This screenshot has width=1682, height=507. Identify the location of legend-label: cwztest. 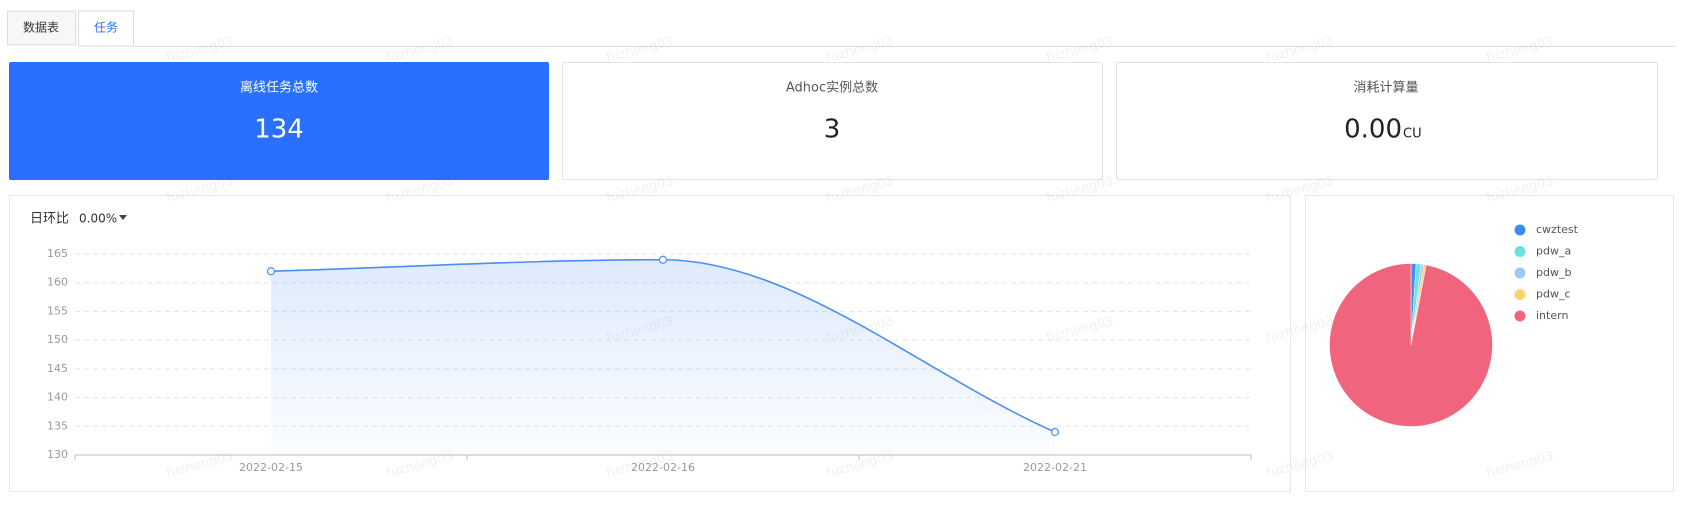
(1557, 229).